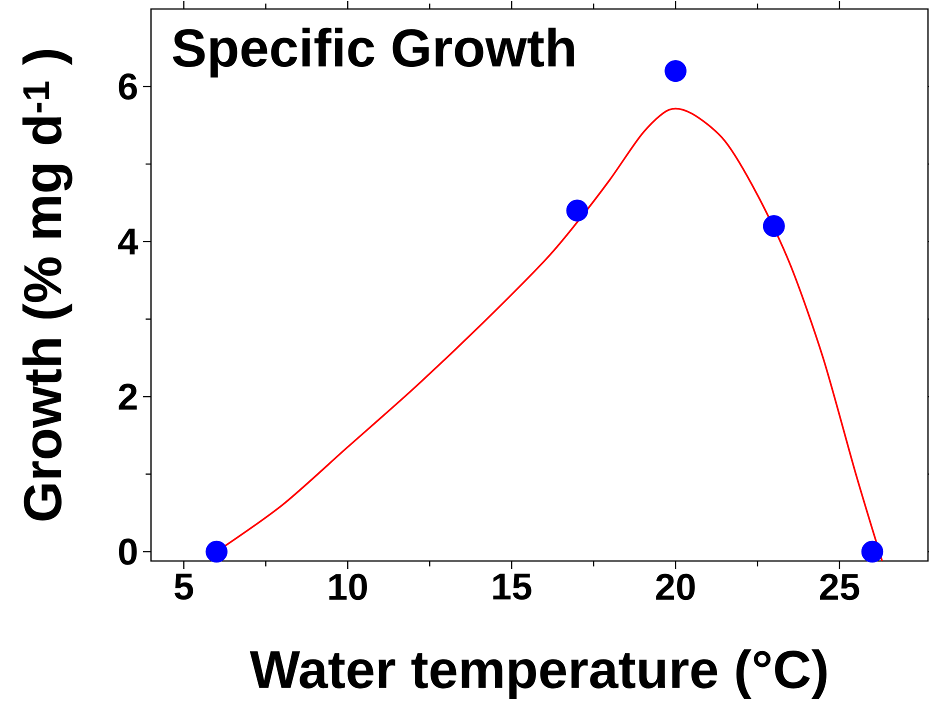  What do you see at coordinates (538, 674) in the screenshot?
I see `x-axis-title: Water temperature (°C)` at bounding box center [538, 674].